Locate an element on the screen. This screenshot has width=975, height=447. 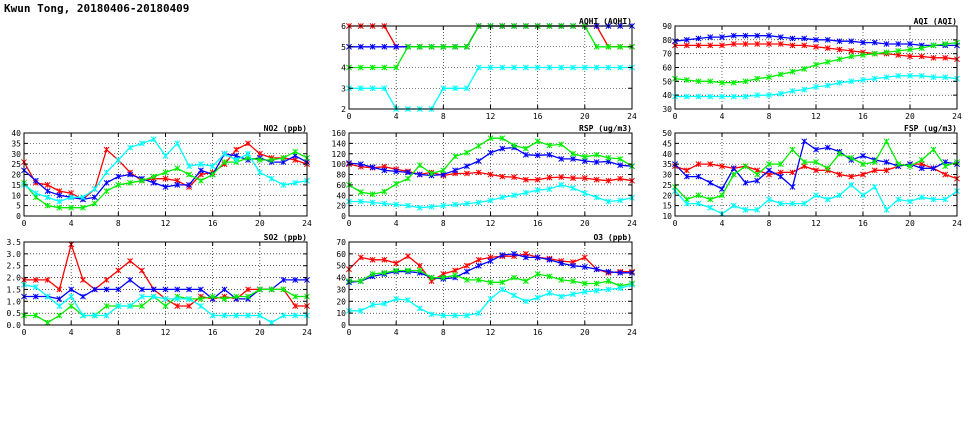
y-tick-label: 70 is located at coordinates (667, 54).